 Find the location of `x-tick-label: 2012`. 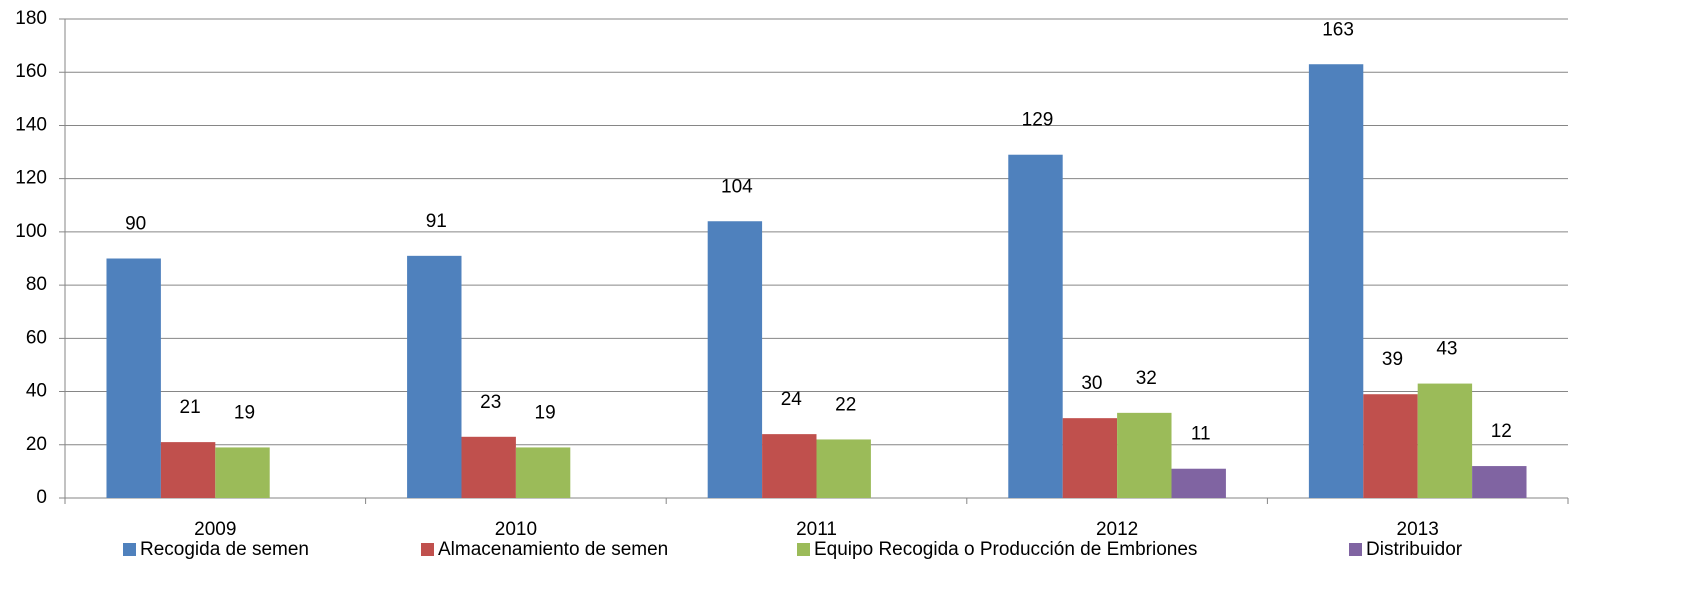

x-tick-label: 2012 is located at coordinates (1117, 529).